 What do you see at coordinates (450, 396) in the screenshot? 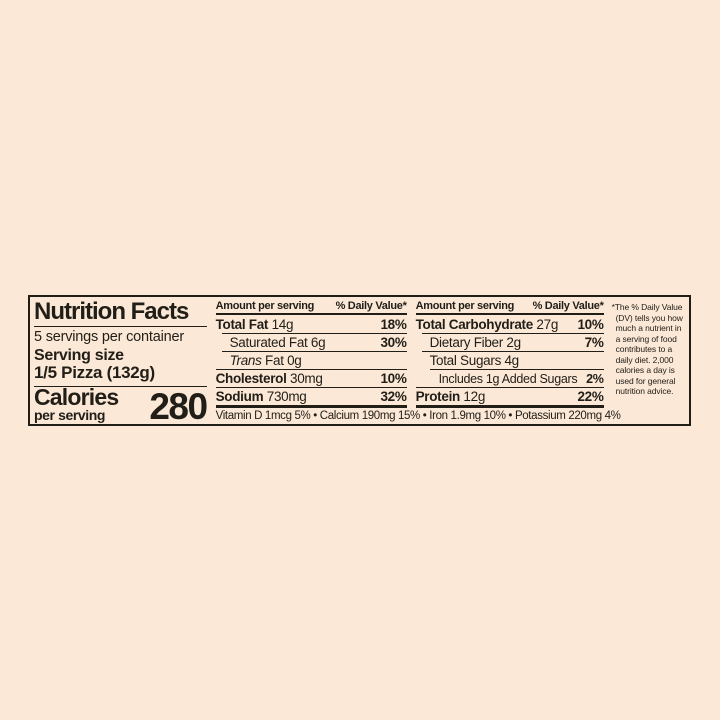
I see `nutrient-name: Protein 12g` at bounding box center [450, 396].